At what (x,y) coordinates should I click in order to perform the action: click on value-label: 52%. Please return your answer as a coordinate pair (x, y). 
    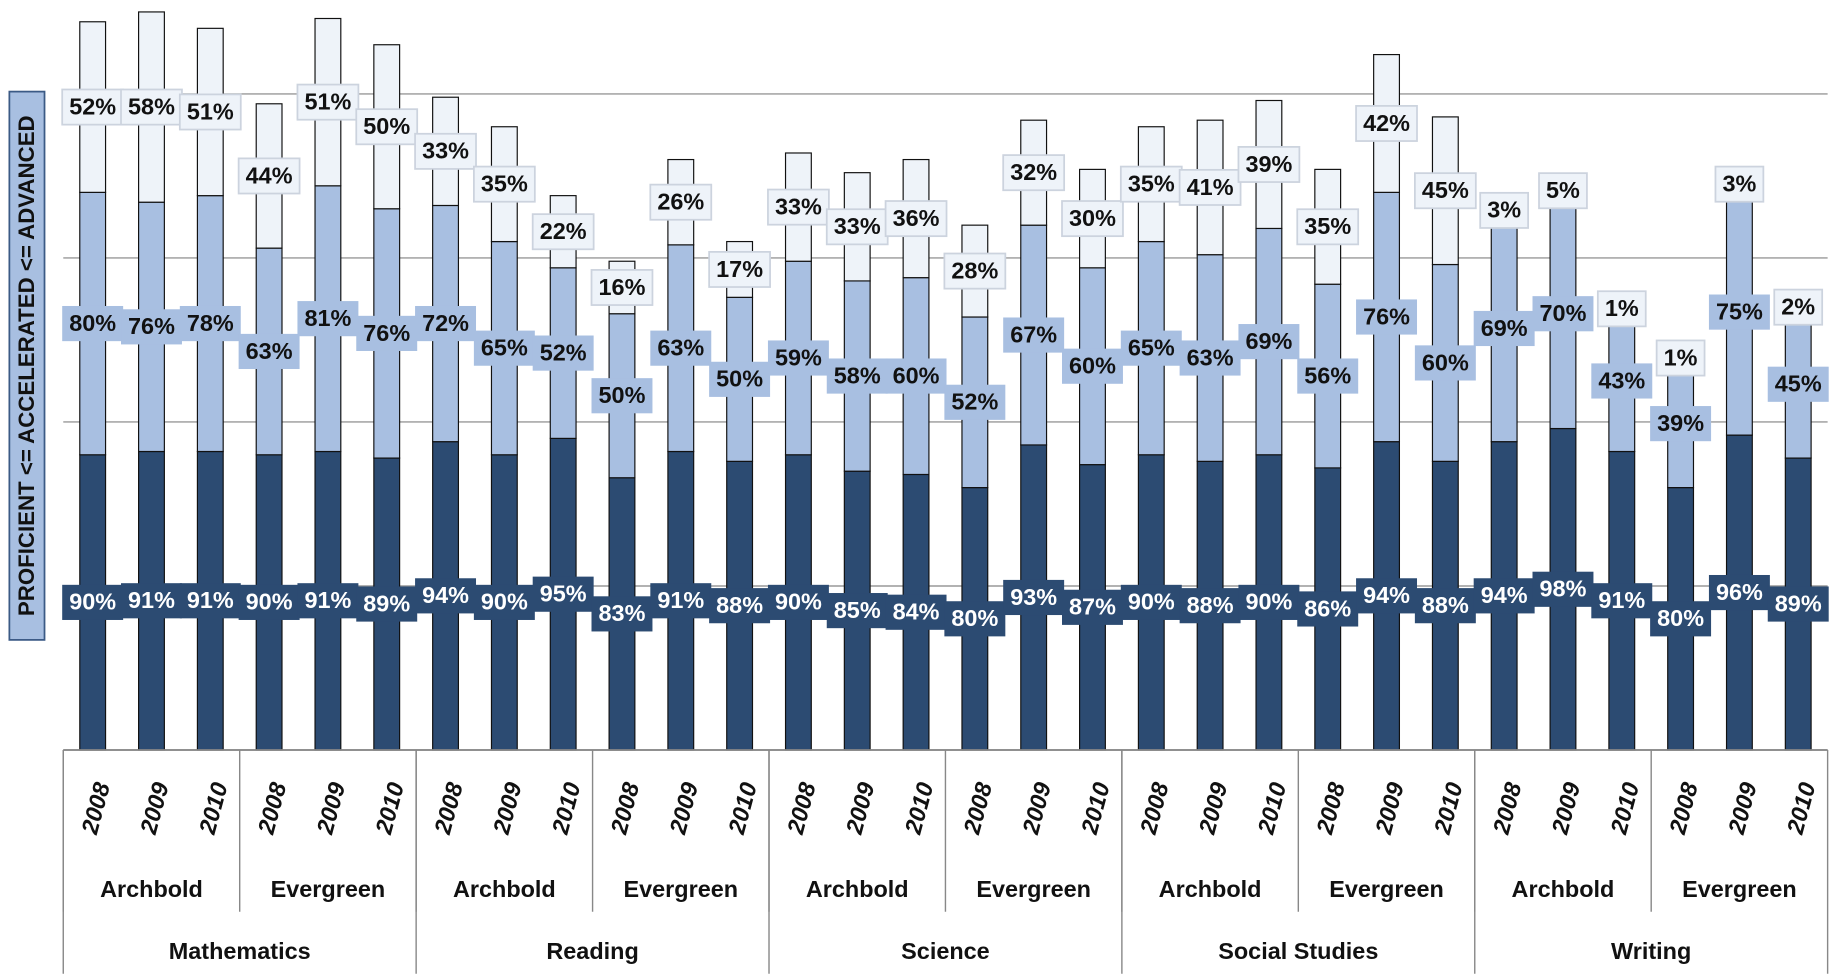
    Looking at the image, I should click on (563, 352).